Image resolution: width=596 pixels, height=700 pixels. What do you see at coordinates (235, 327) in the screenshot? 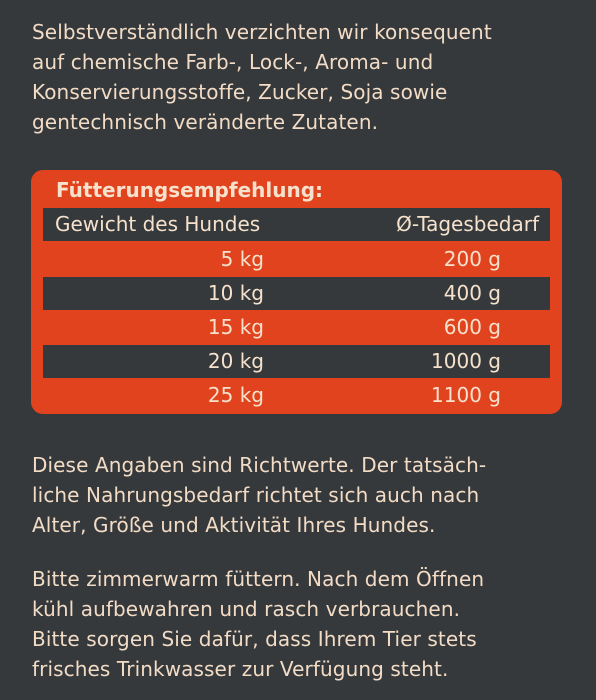
I see `row-weight: 15 kg` at bounding box center [235, 327].